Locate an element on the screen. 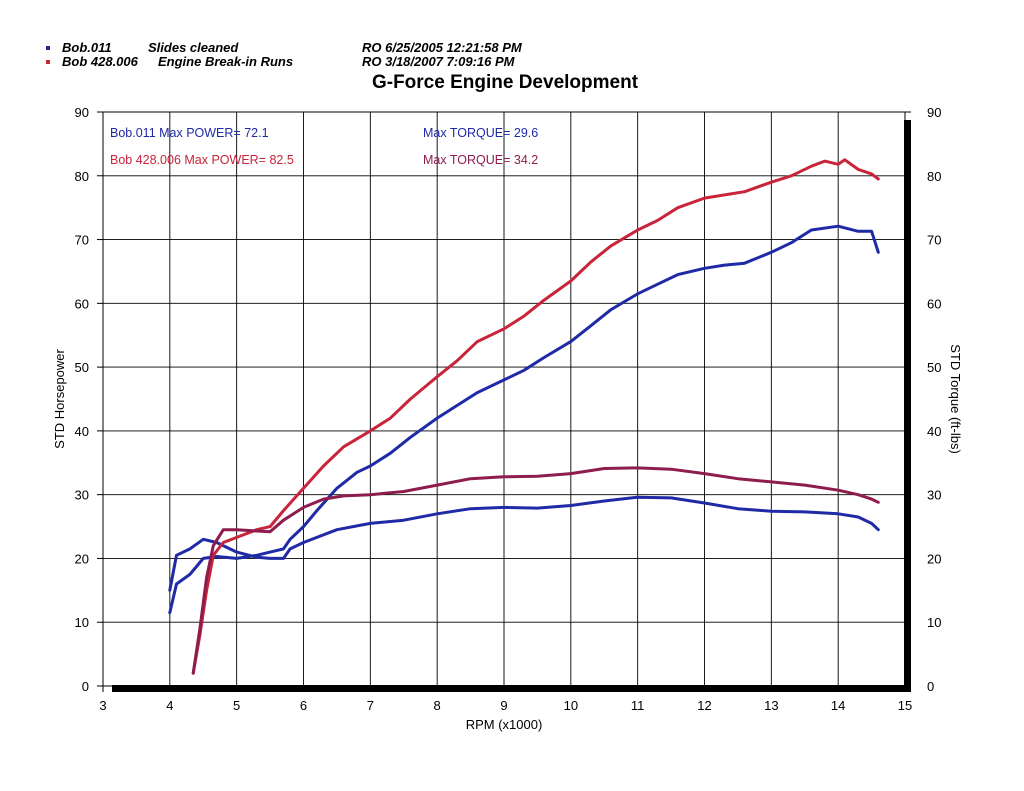  y2-tick-label: 20 is located at coordinates (934, 558).